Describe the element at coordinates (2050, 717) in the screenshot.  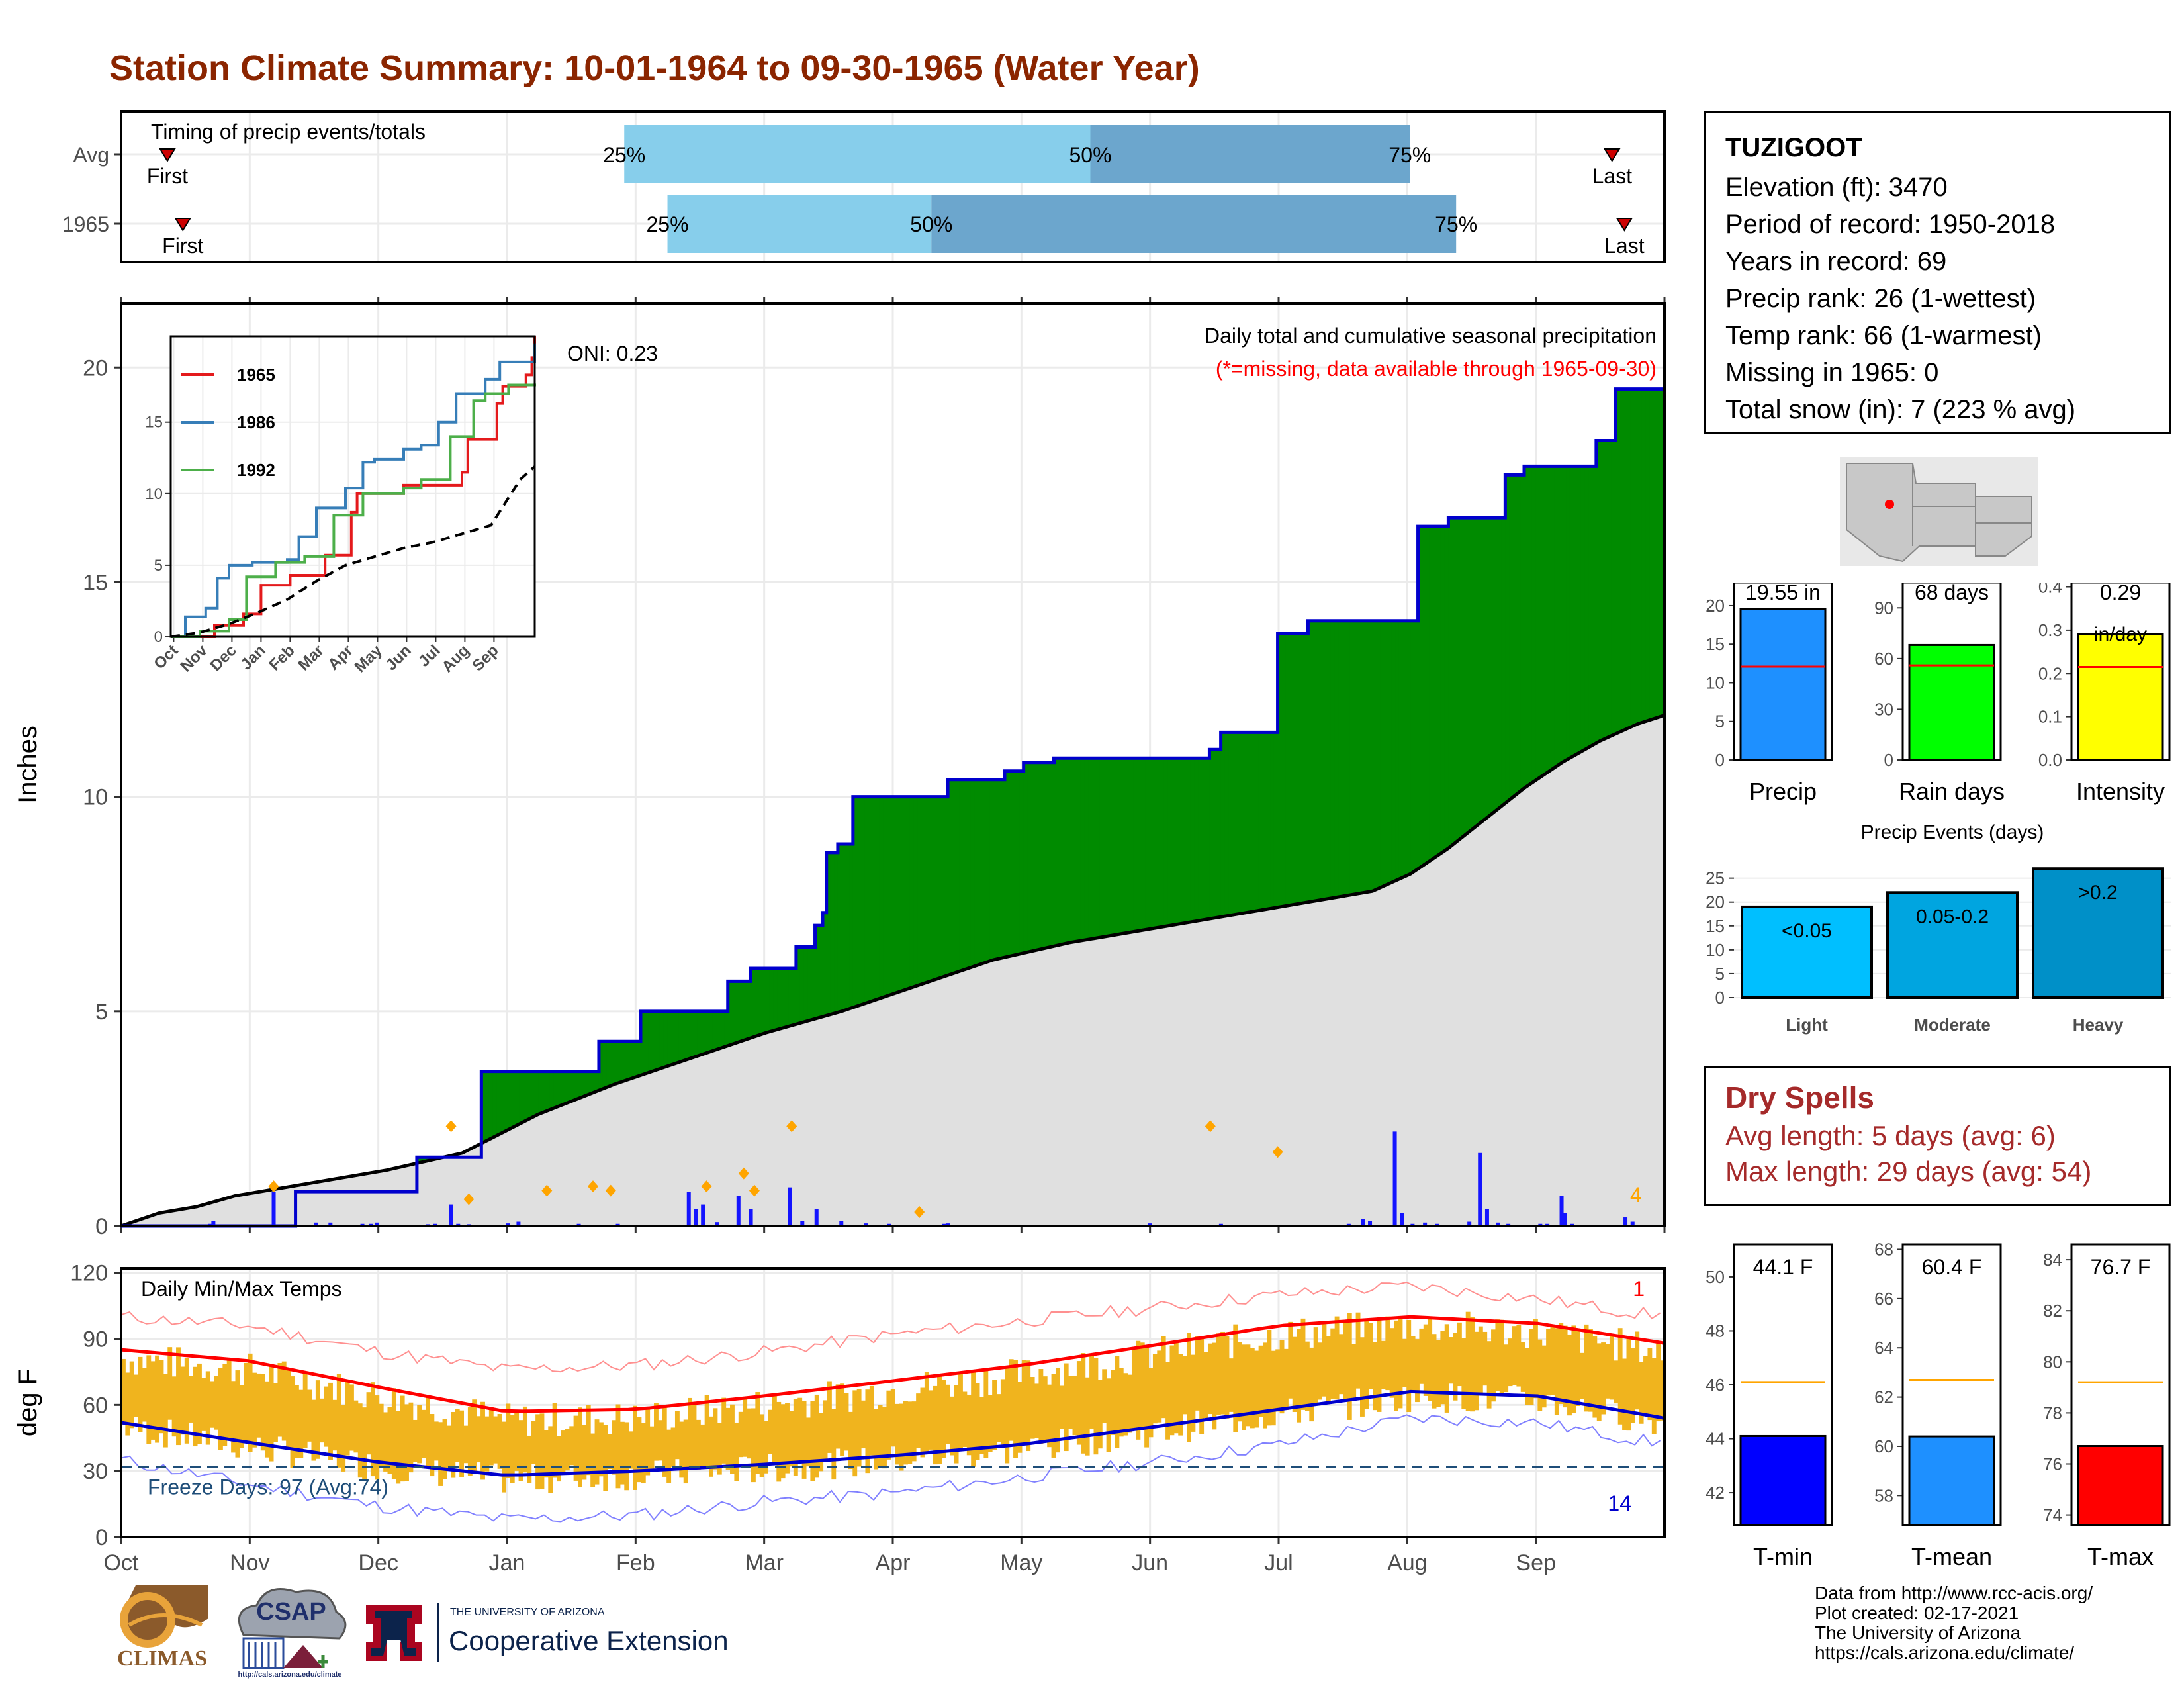
I see `mini-ytick-label: 0.1` at that location.